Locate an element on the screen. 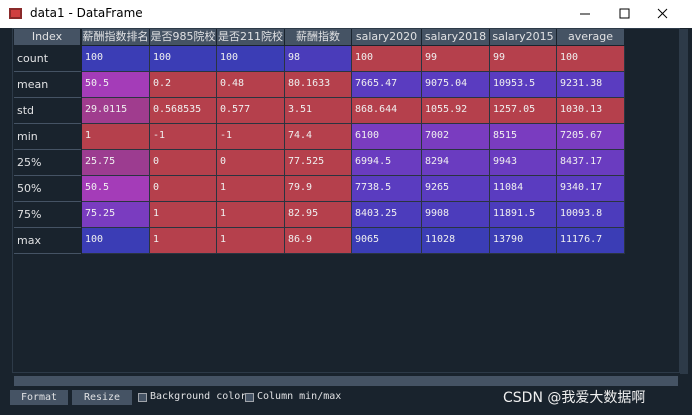  row-index: 25% is located at coordinates (47, 163).